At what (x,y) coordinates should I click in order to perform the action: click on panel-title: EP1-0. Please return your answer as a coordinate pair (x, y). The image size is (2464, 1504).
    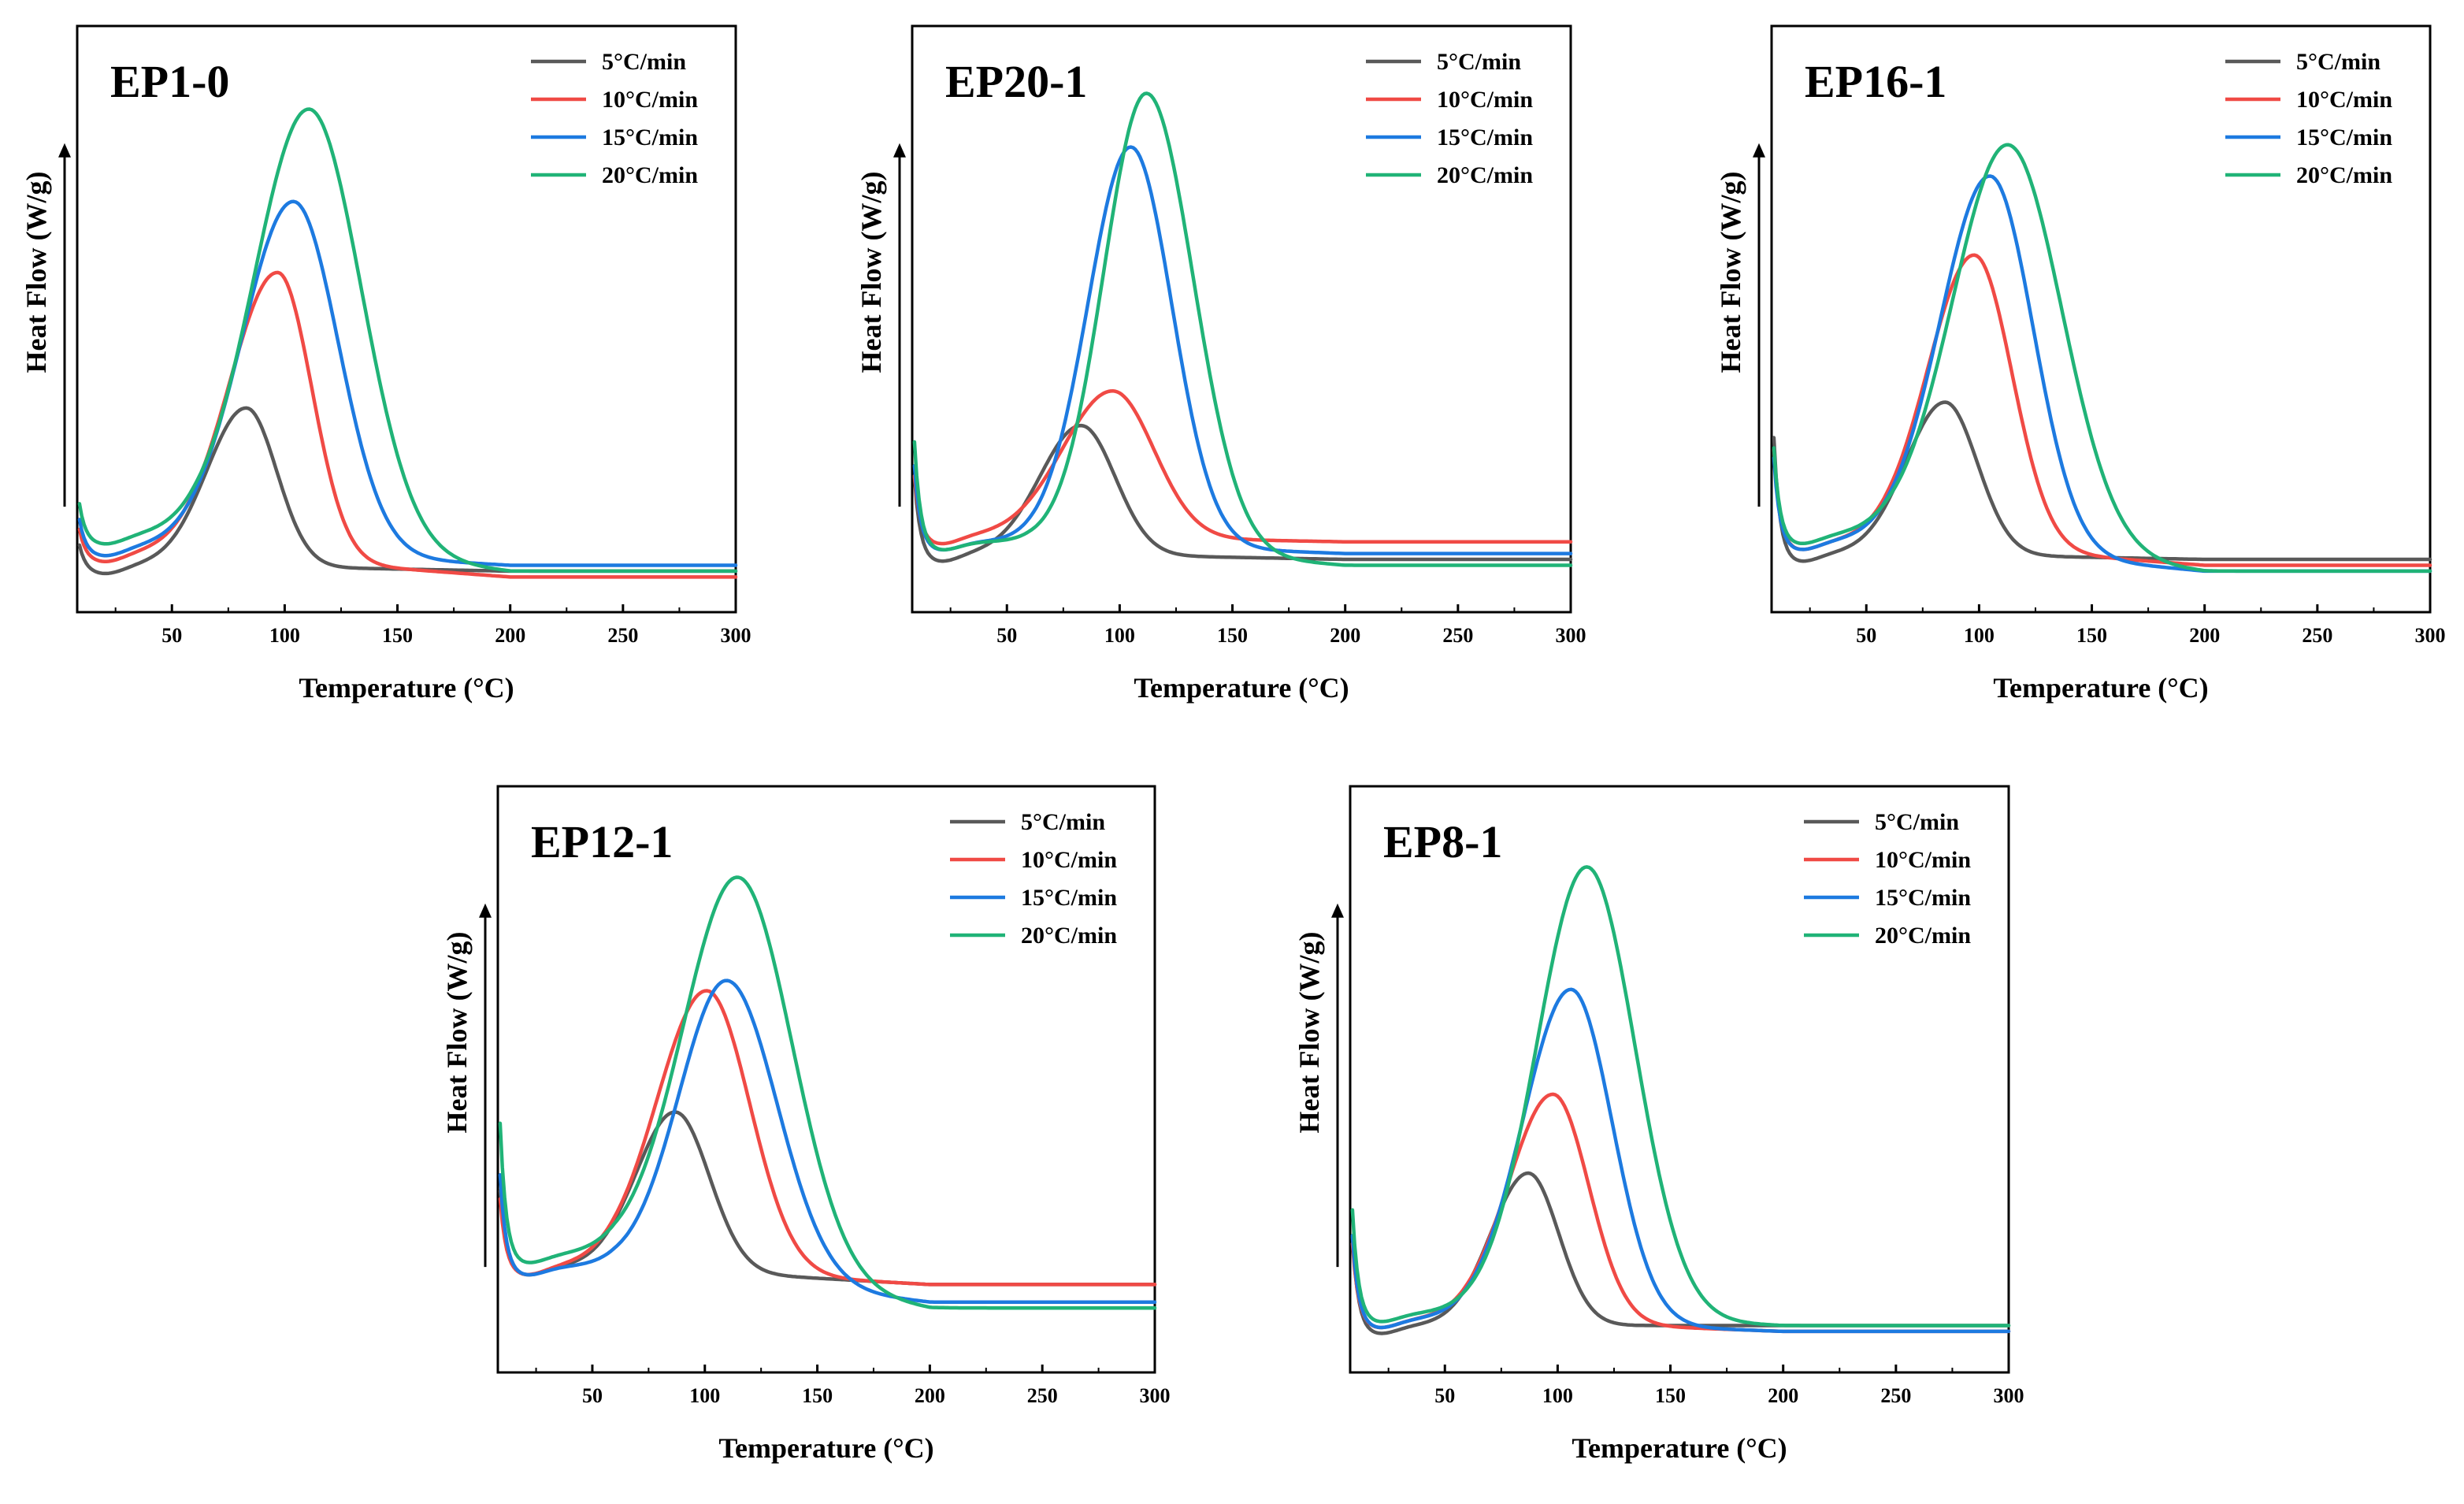
    Looking at the image, I should click on (169, 81).